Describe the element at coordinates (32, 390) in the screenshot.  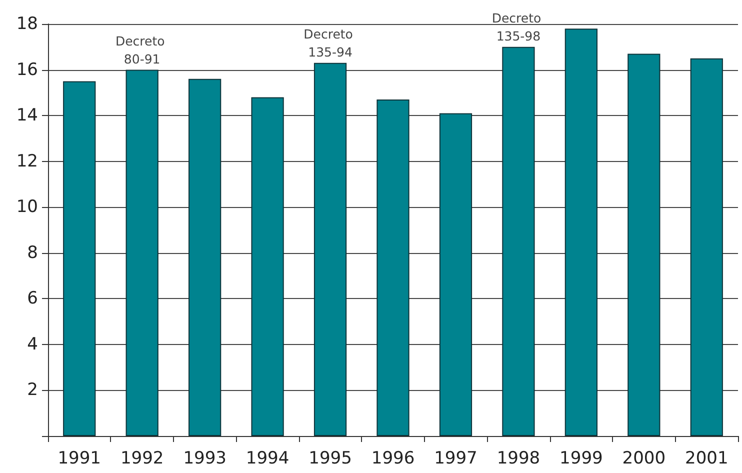
I see `y-tick-label: 2` at that location.